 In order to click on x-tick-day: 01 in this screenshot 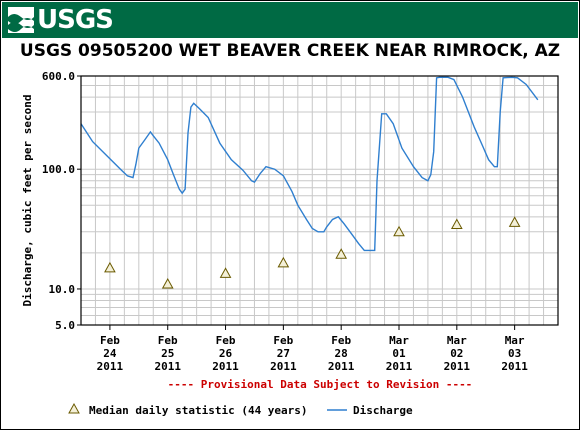, I will do `click(399, 353)`.